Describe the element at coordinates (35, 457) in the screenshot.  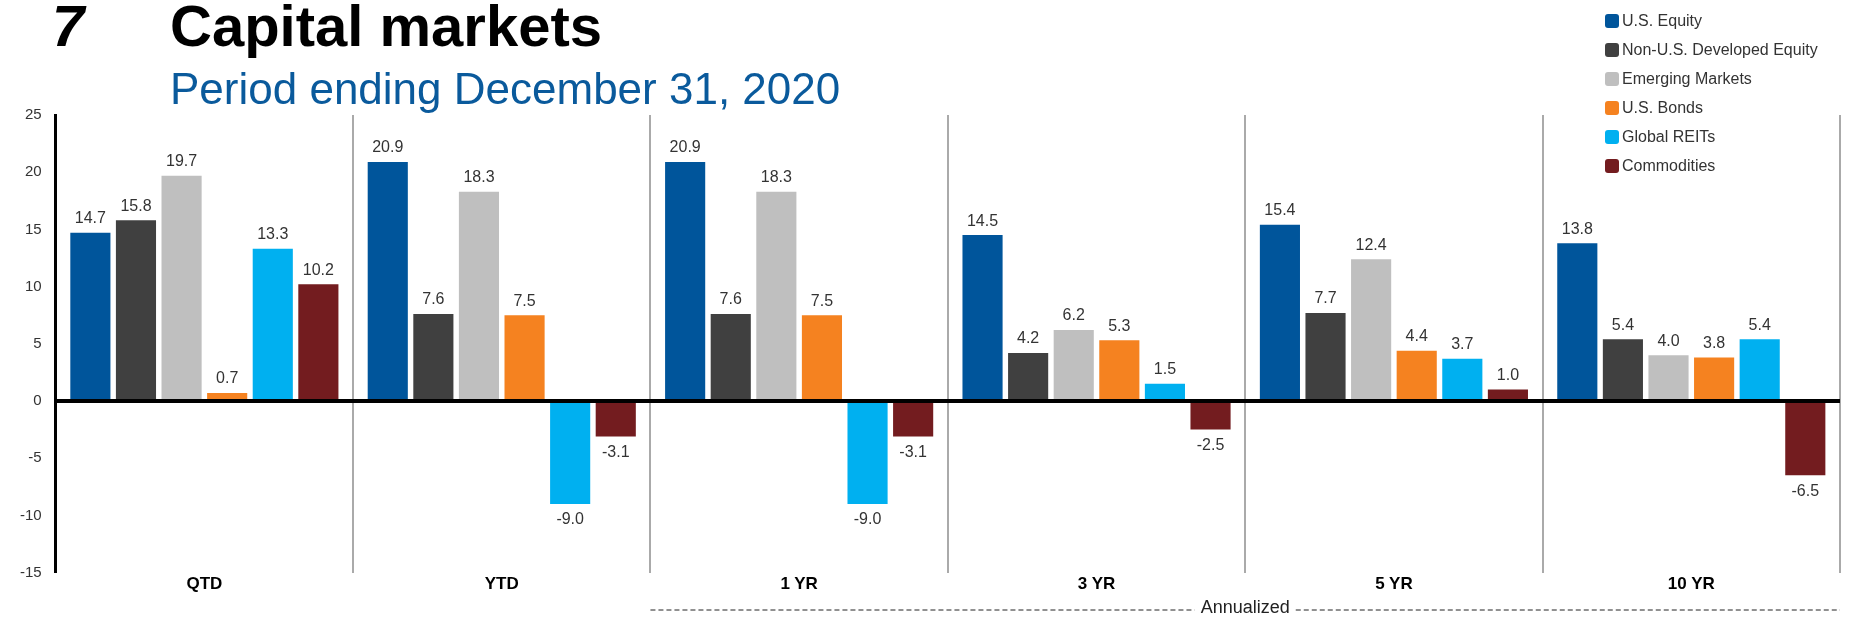
I see `y-tick-label: -5` at that location.